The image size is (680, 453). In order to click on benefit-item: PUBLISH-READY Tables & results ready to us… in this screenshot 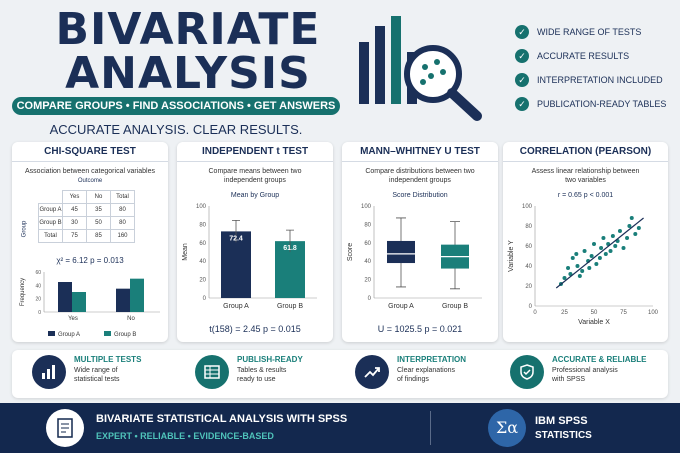, I will do `click(249, 372)`.